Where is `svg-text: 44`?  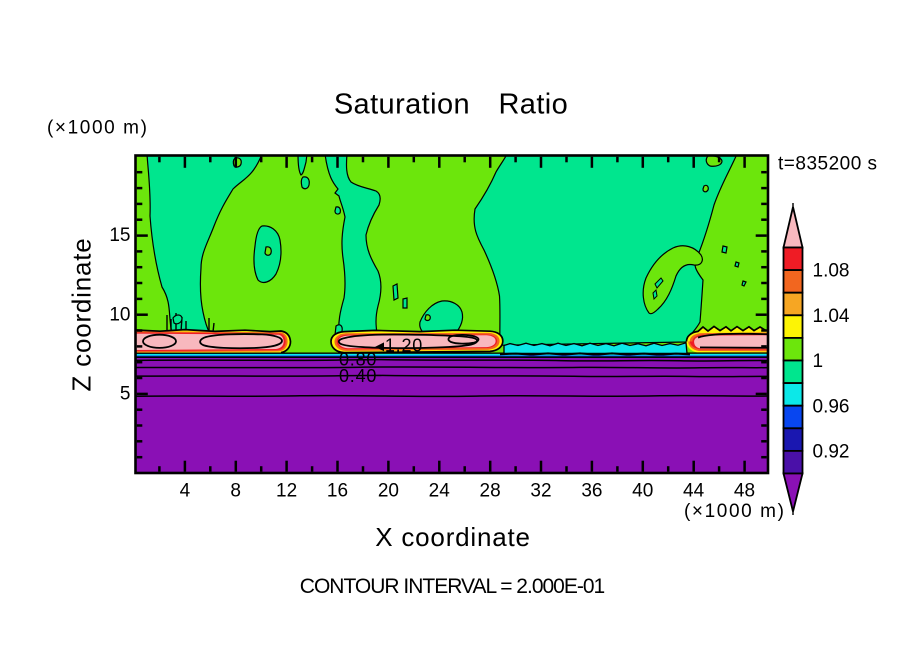
svg-text: 44 is located at coordinates (694, 491).